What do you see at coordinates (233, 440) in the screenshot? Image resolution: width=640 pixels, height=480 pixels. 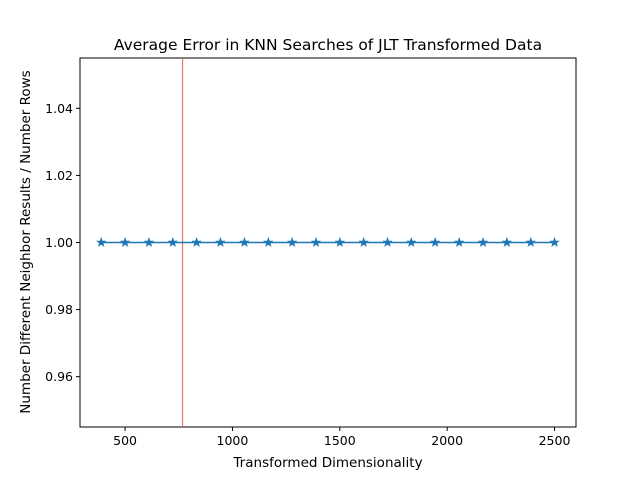 I see `x-tick-label: 1000` at bounding box center [233, 440].